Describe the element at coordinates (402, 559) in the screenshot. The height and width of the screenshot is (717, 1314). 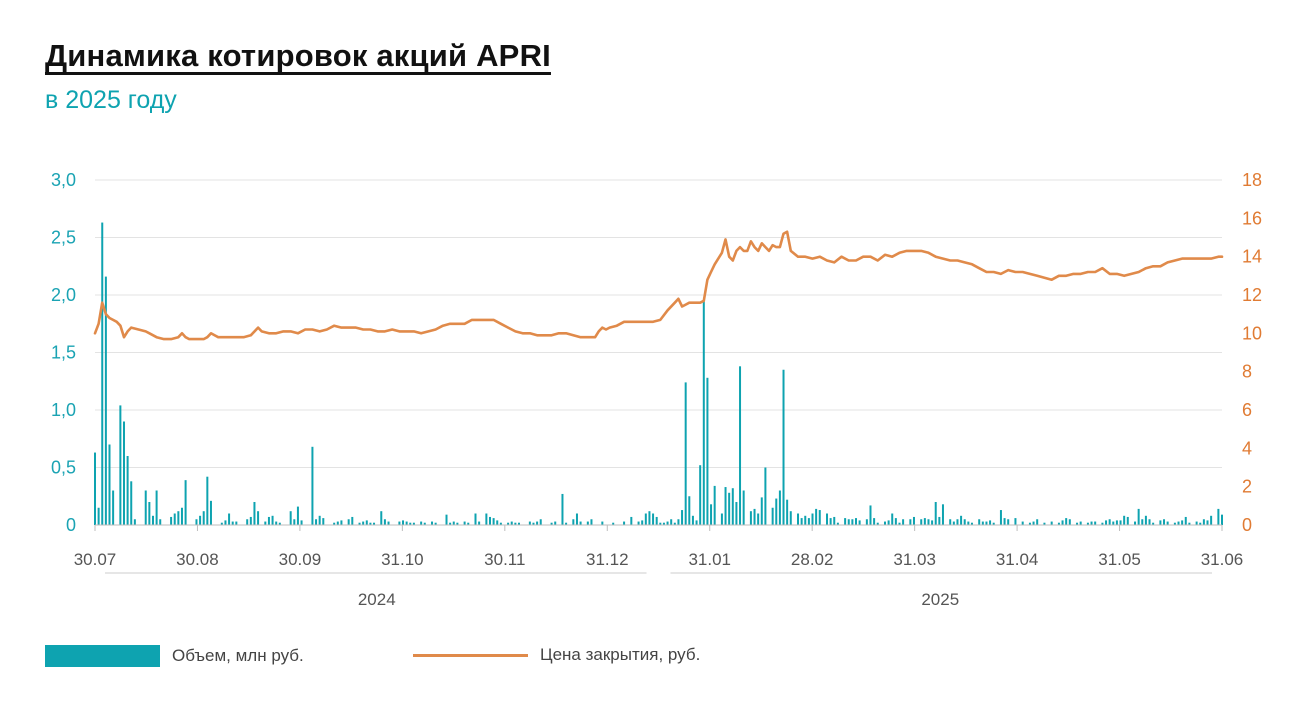
I see `x-axis-tick-label: 31.10` at that location.